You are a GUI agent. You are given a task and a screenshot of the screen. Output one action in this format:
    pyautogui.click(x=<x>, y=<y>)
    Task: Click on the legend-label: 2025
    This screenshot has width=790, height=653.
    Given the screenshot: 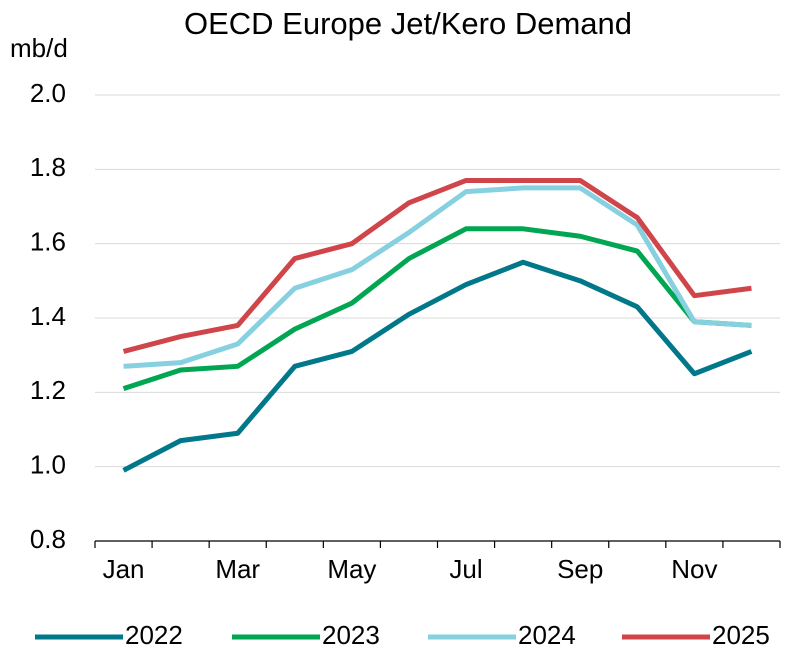 What is the action you would take?
    pyautogui.click(x=741, y=635)
    